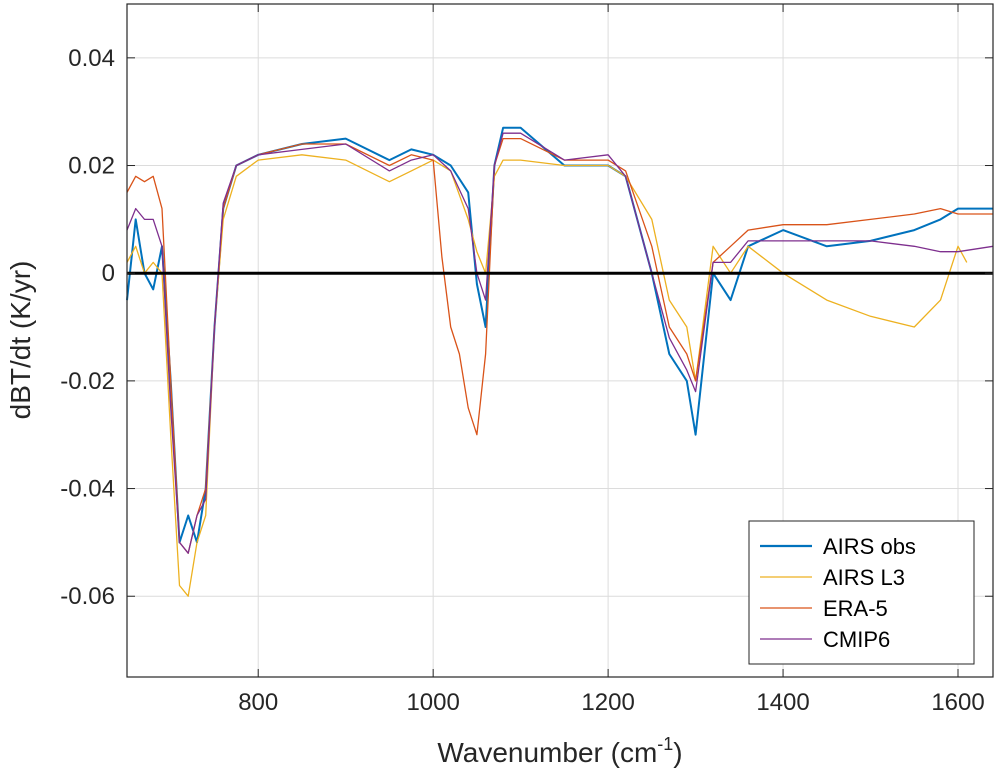  Describe the element at coordinates (91, 166) in the screenshot. I see `y-tick-label: 0.02` at that location.